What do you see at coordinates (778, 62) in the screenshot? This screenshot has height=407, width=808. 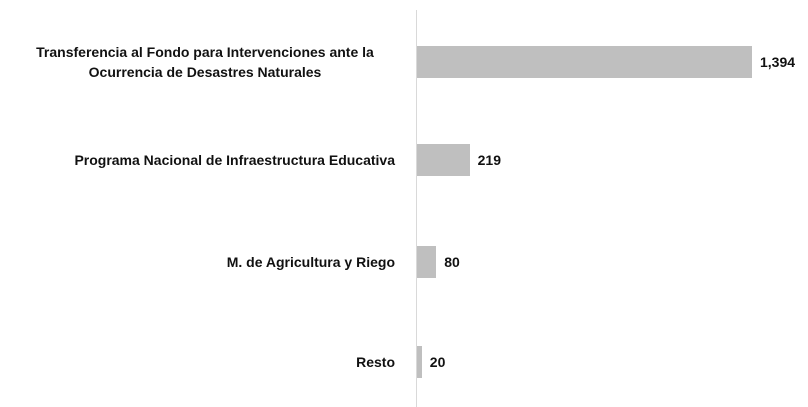 I see `data-label: 1,394` at bounding box center [778, 62].